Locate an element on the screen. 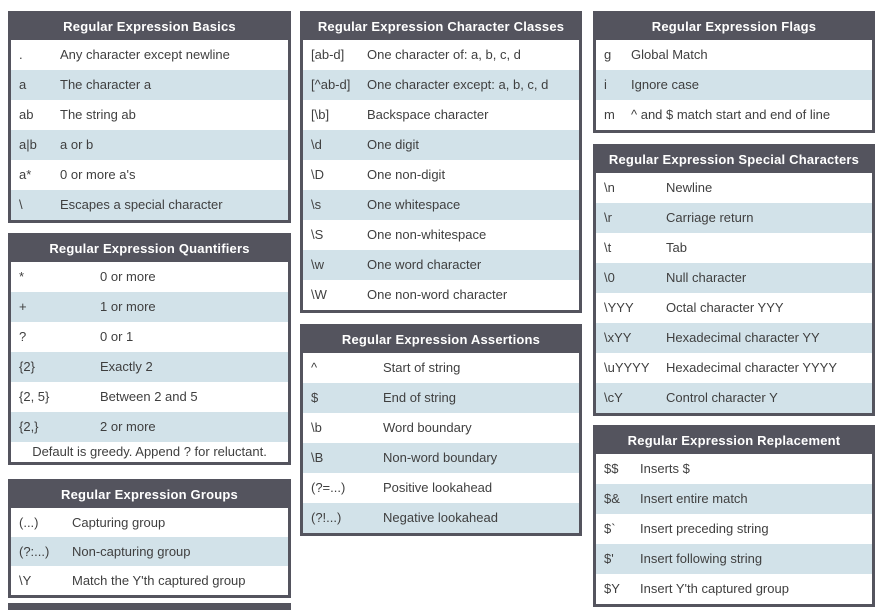  table-row: \Y Match the Y'th captured group is located at coordinates (149, 580).